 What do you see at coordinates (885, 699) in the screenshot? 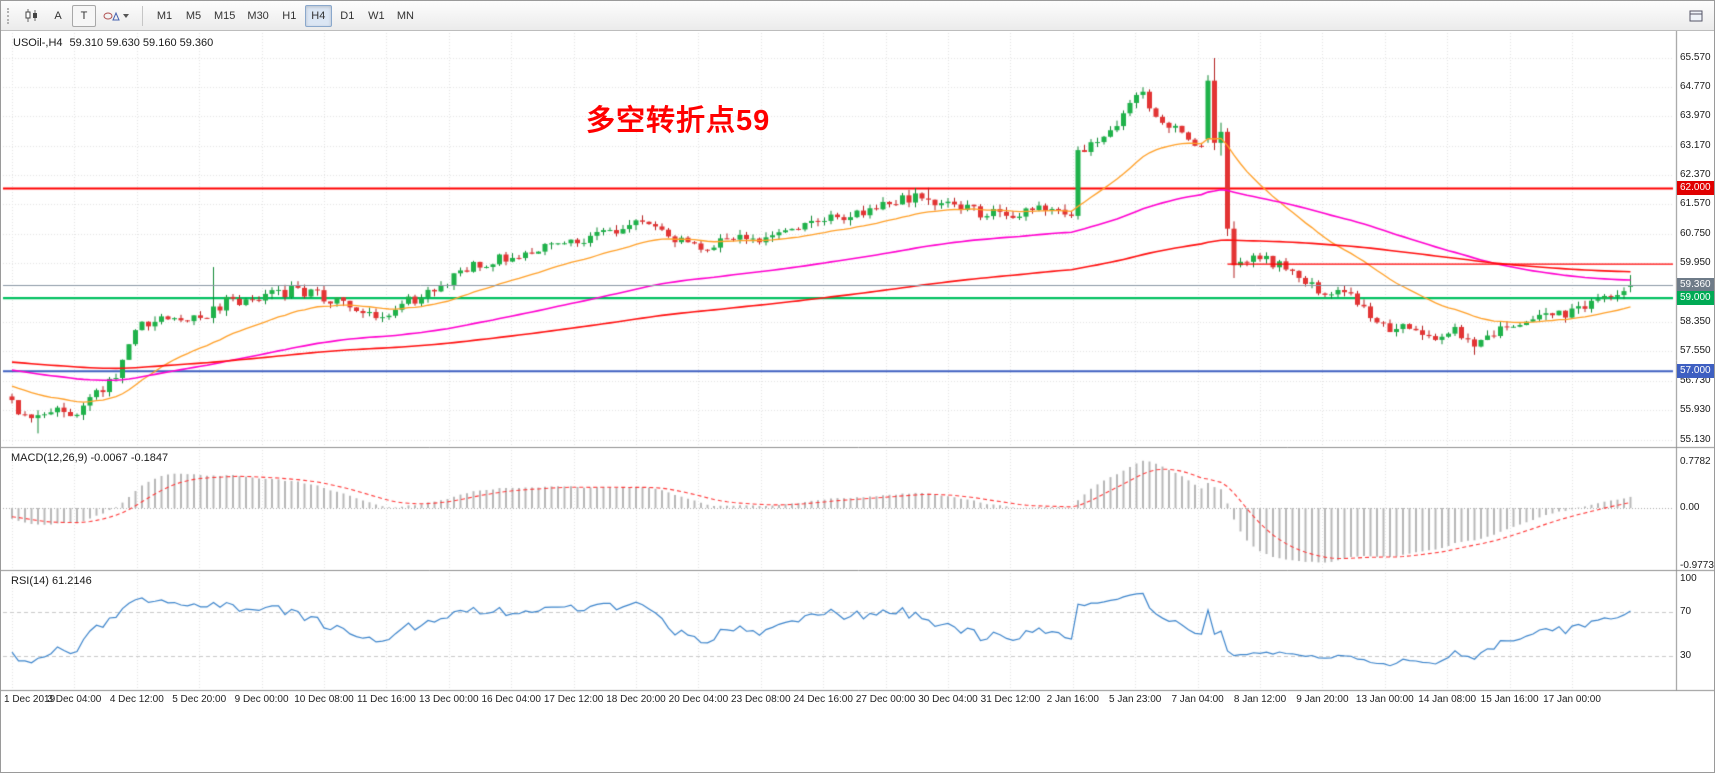
I see `time-label: 27 Dec 00:00` at bounding box center [885, 699].